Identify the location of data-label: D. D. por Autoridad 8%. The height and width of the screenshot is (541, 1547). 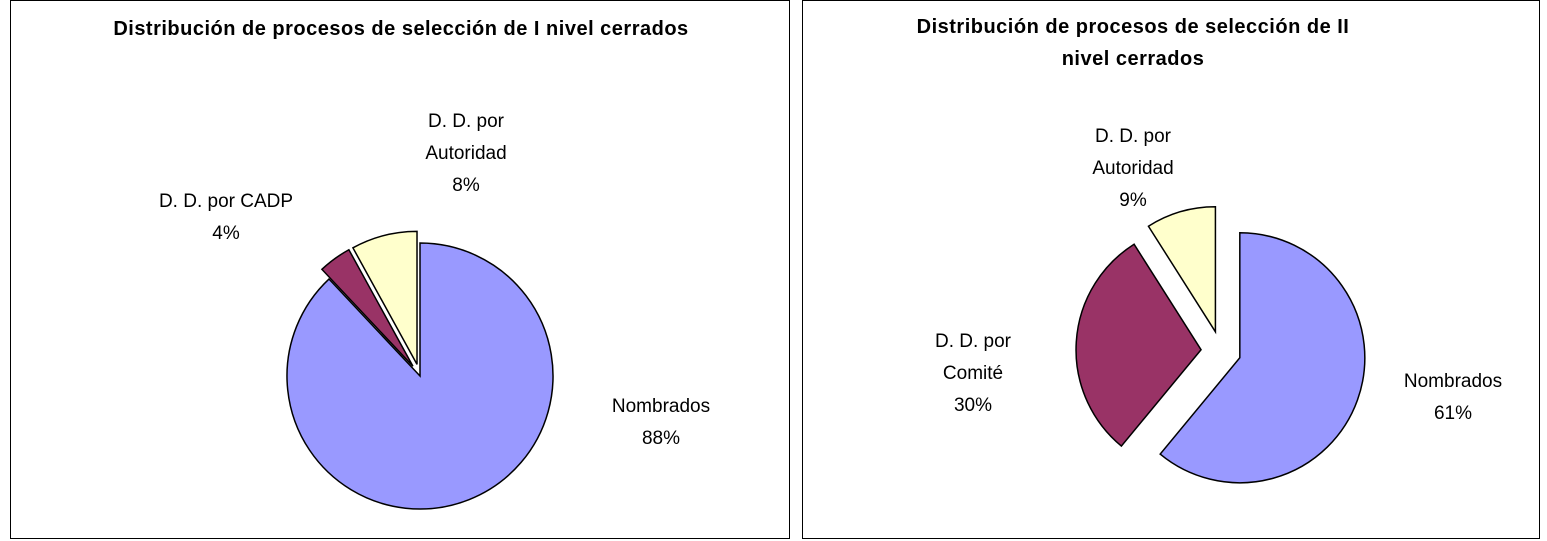
(466, 154).